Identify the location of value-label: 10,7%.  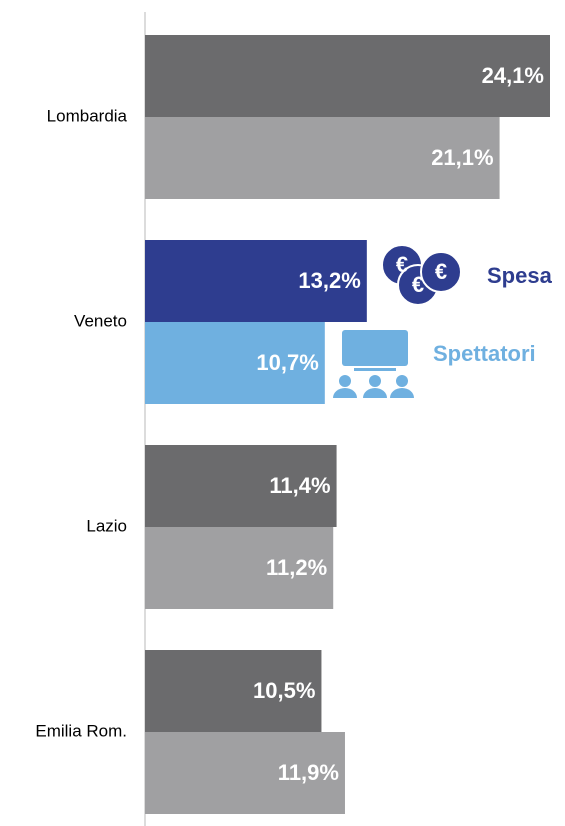
(287, 362).